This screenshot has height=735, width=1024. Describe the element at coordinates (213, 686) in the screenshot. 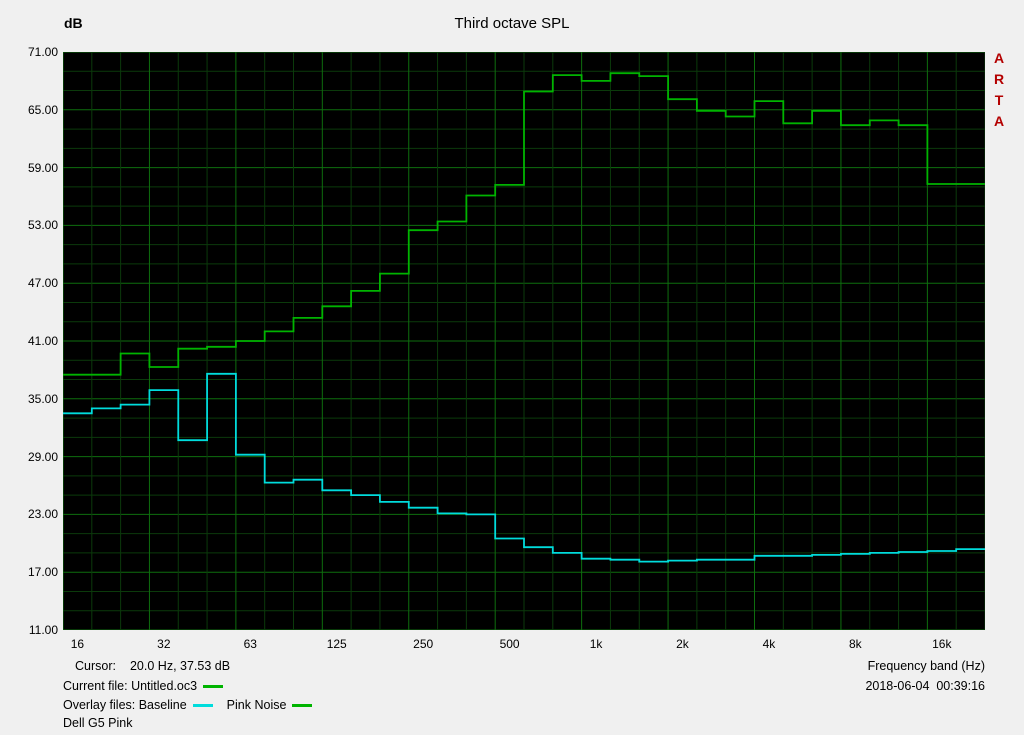

I see `current-file-curve-swatch` at that location.